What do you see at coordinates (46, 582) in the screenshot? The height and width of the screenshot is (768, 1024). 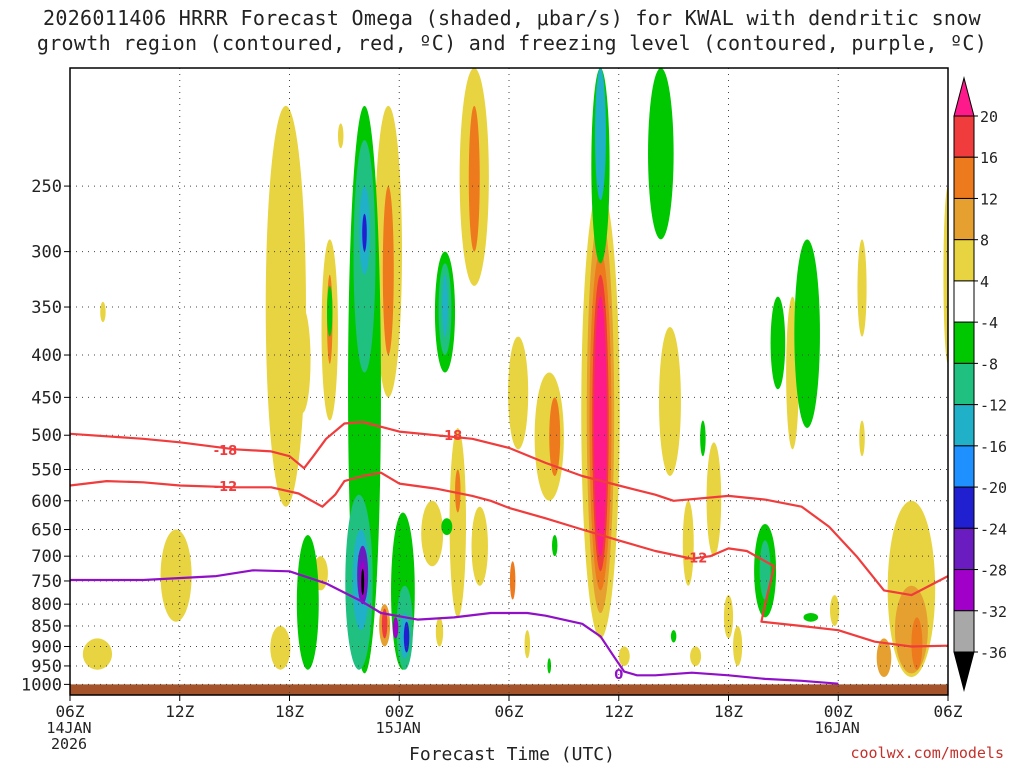 I see `y-tick-label: 750` at bounding box center [46, 582].